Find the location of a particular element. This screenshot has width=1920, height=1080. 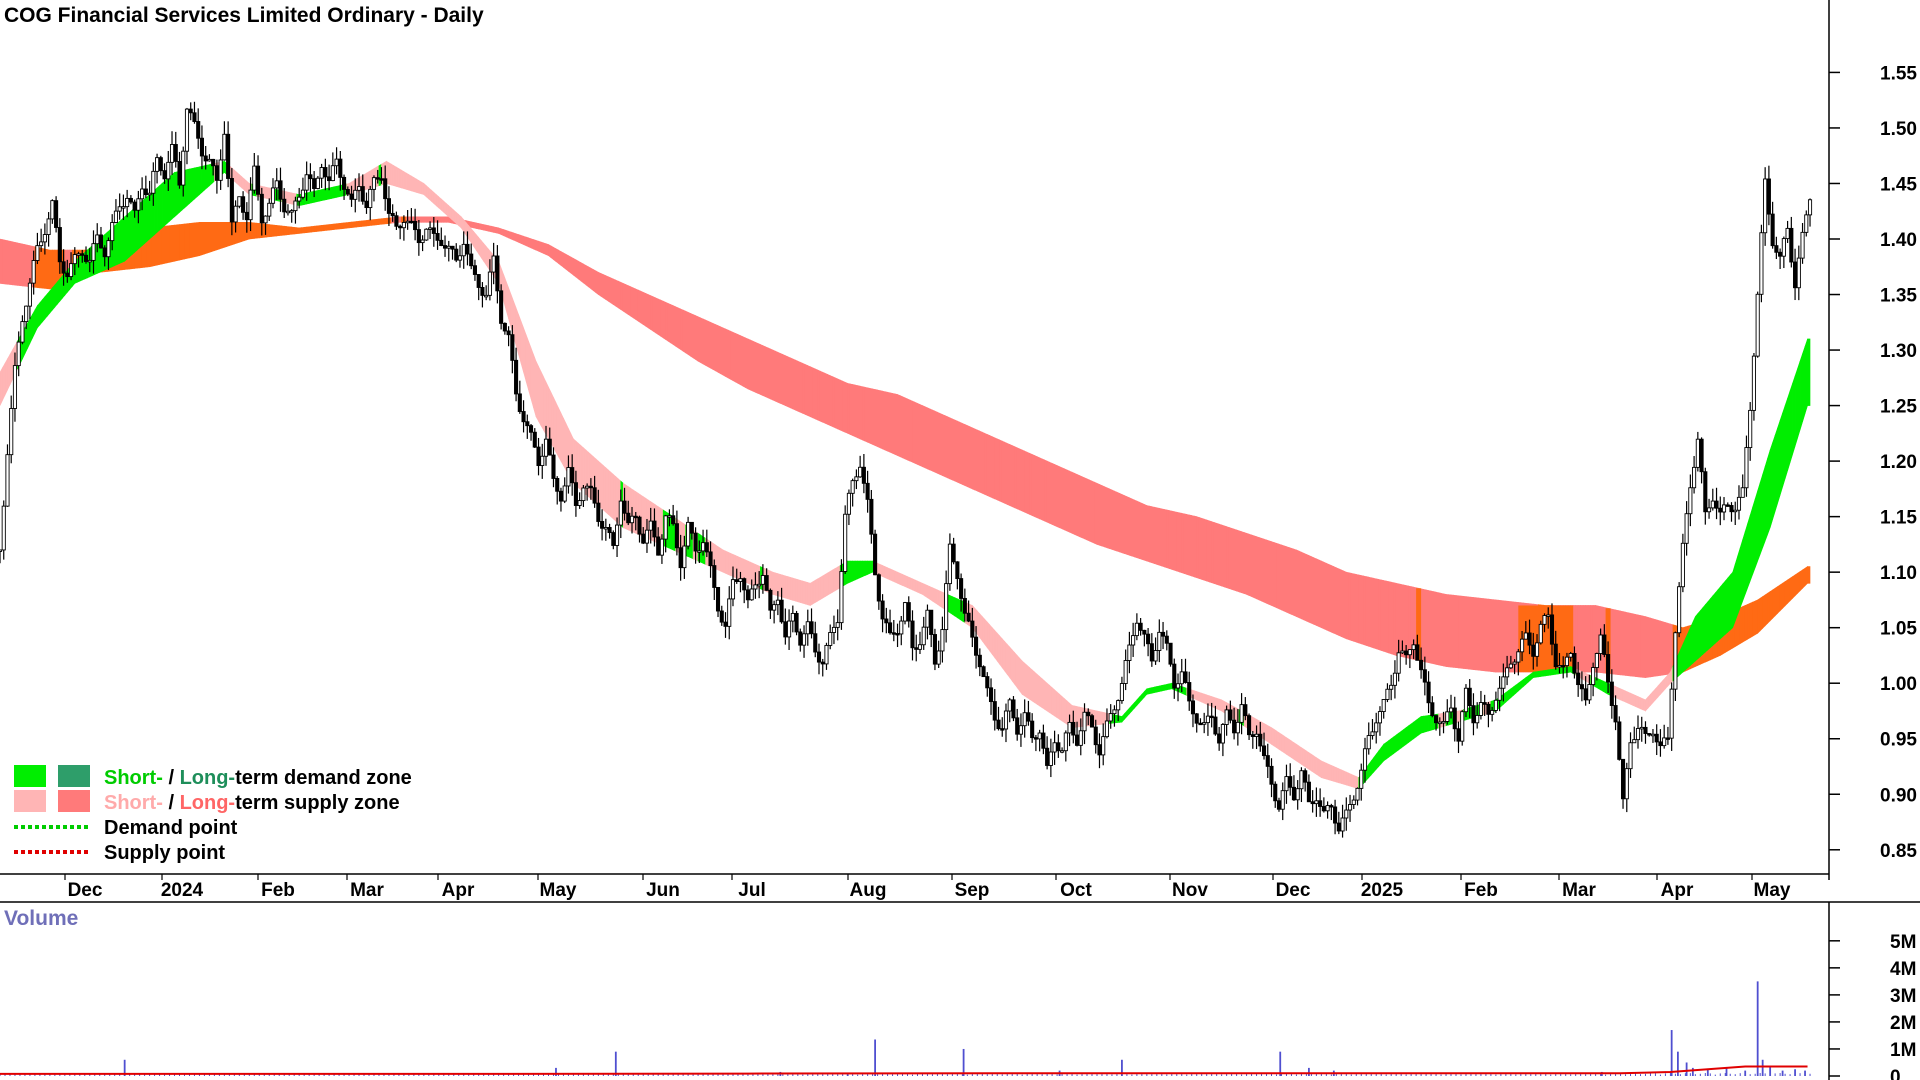

time-tick-label: 2025 is located at coordinates (1382, 890).